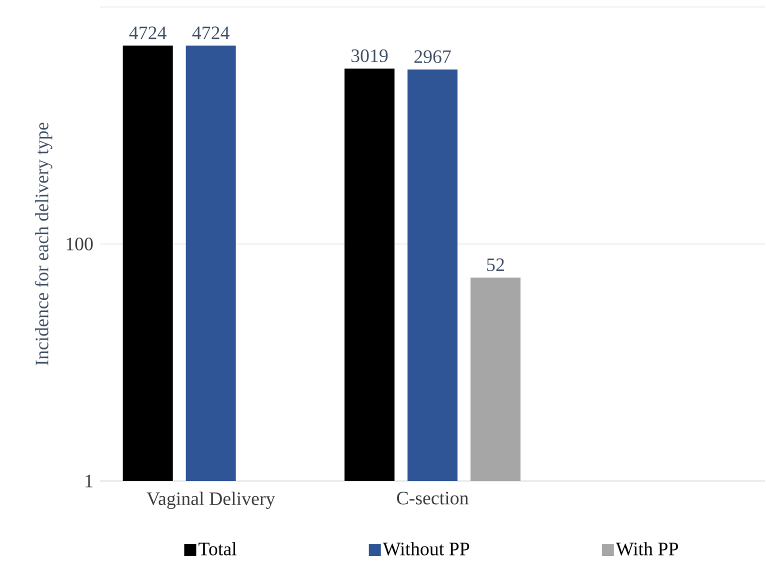 The height and width of the screenshot is (574, 766). Describe the element at coordinates (495, 265) in the screenshot. I see `data-label: 52` at that location.